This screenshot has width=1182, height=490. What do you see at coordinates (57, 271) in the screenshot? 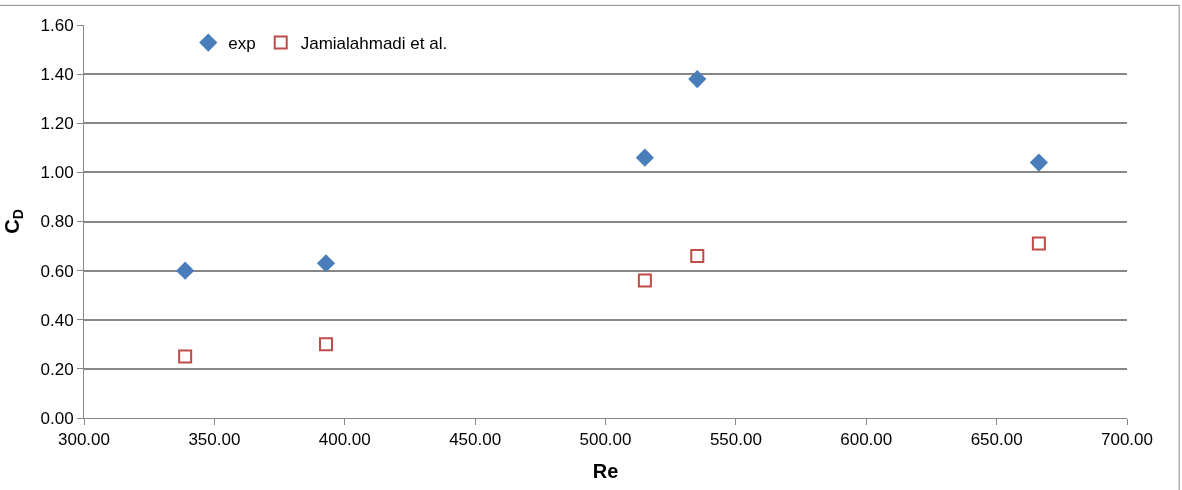
I see `y-tick-label: 0.60` at bounding box center [57, 271].